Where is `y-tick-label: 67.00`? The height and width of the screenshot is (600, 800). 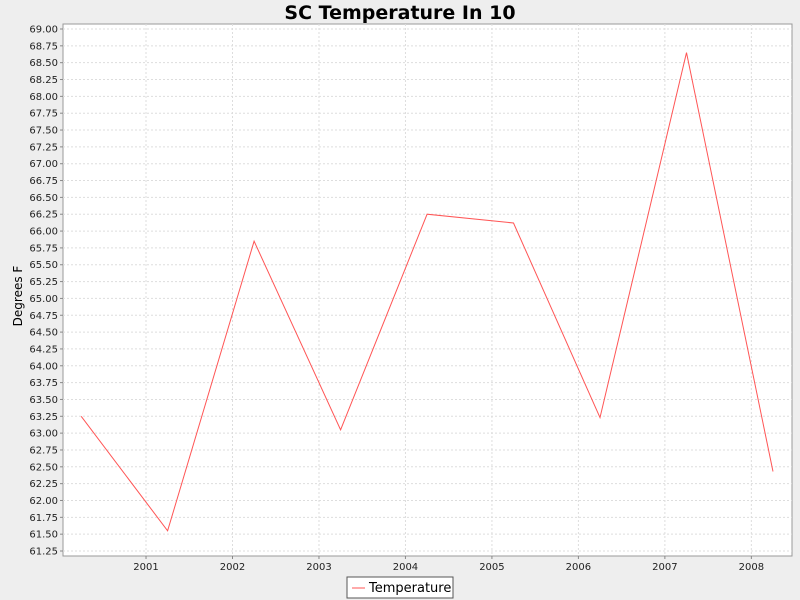 y-tick-label: 67.00 is located at coordinates (43, 164).